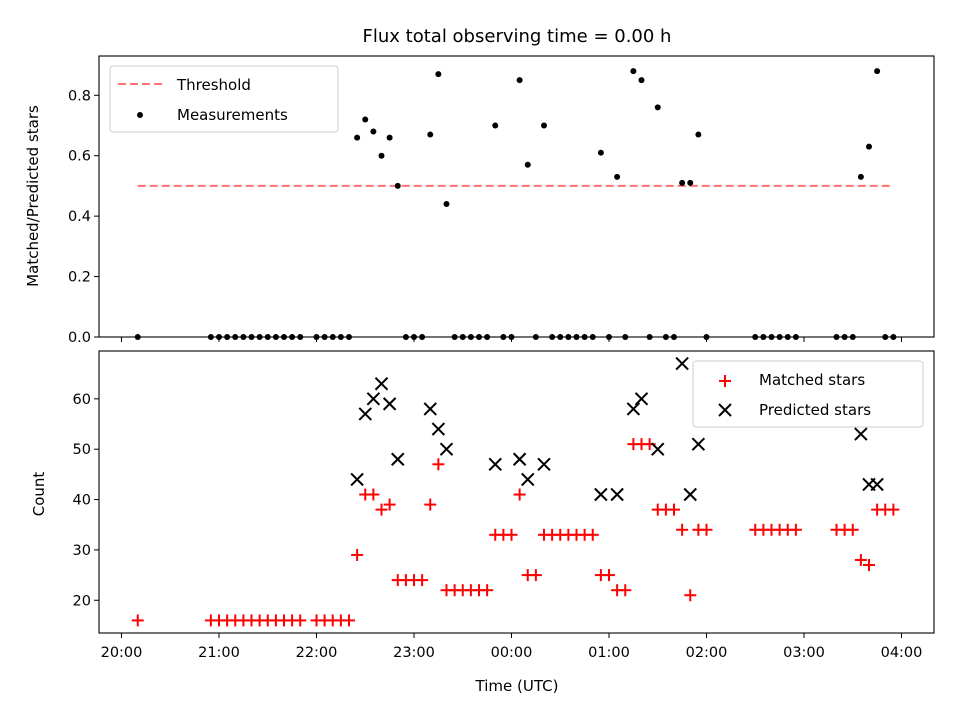 This screenshot has width=960, height=720. Describe the element at coordinates (122, 653) in the screenshot. I see `bottom-xtick-label: 20:00` at that location.